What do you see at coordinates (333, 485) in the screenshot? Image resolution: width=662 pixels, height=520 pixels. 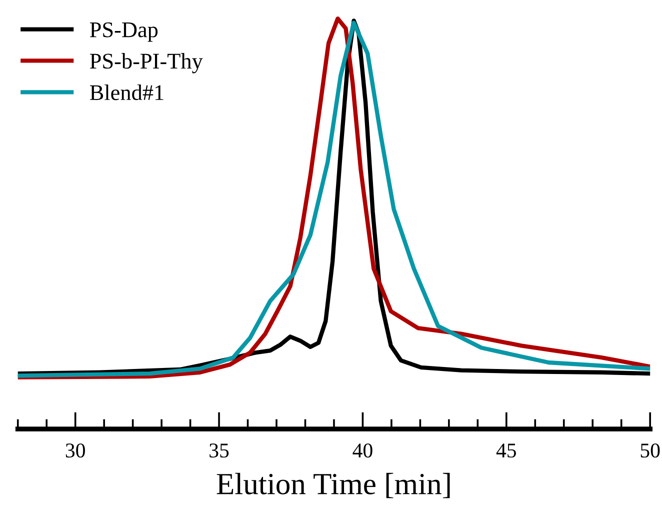 I see `x-axis-title: Elution Time [min]` at bounding box center [333, 485].